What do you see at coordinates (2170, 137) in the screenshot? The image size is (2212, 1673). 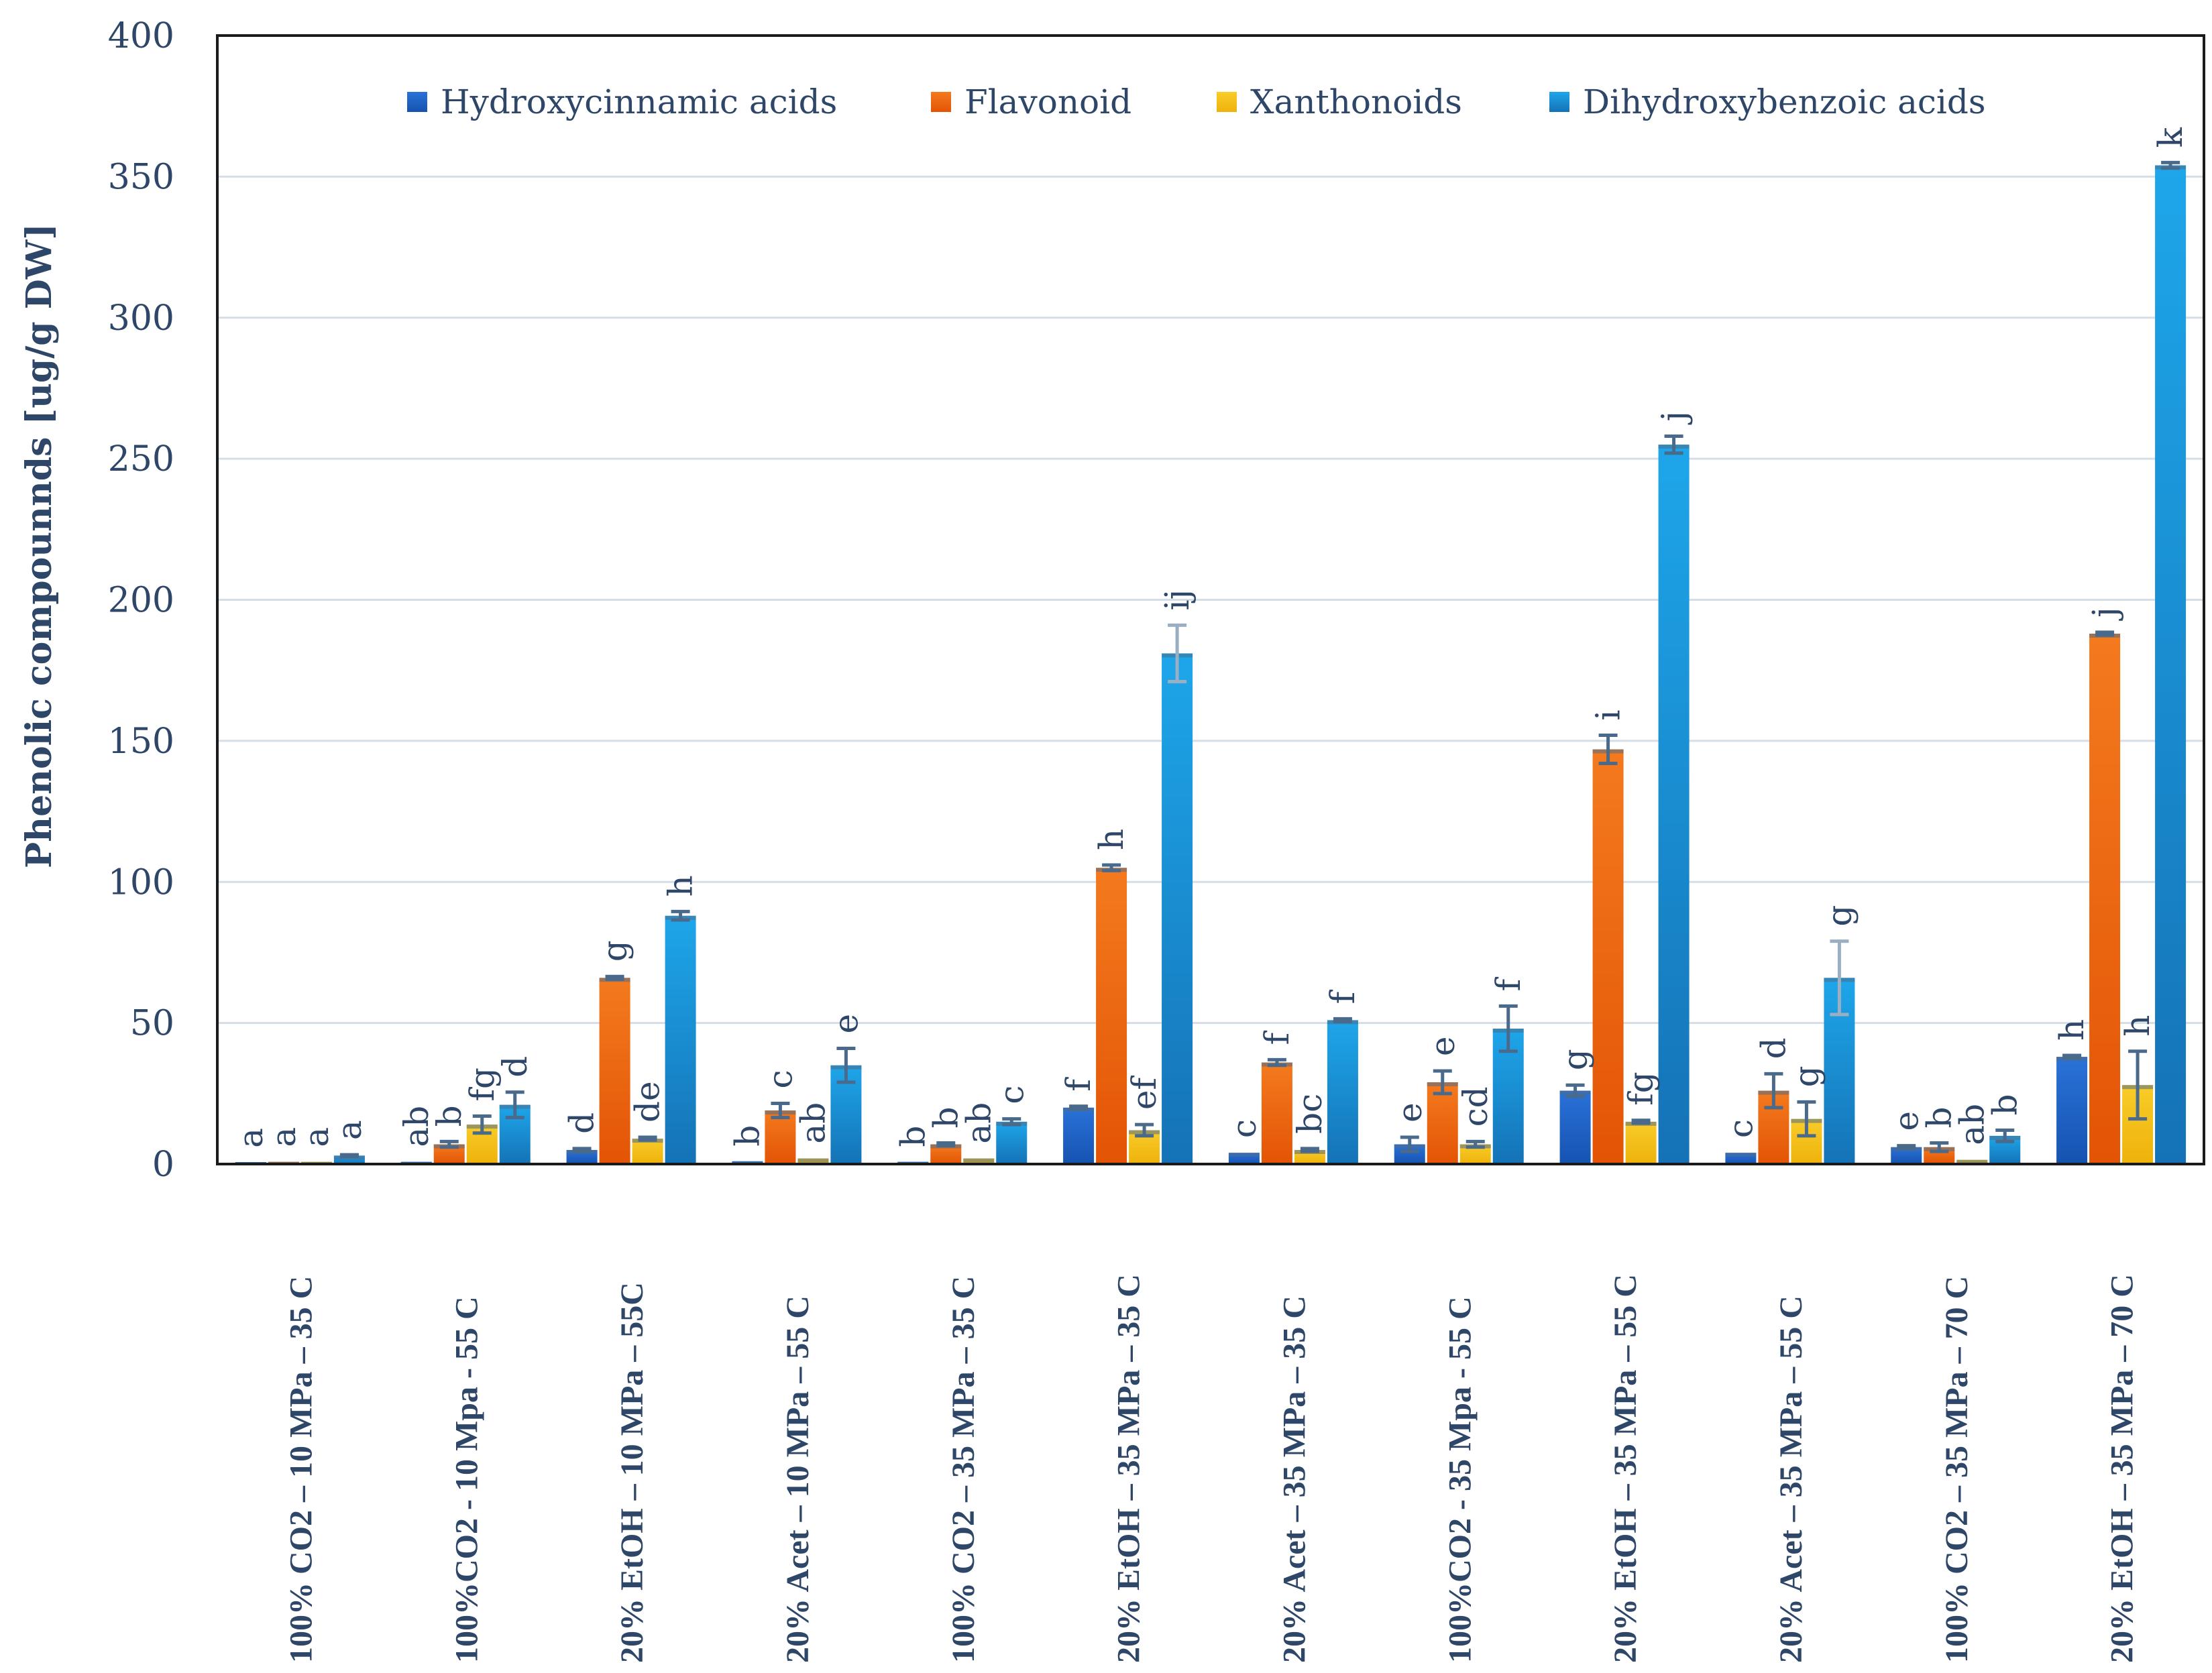 I see `significance-letter: k` at bounding box center [2170, 137].